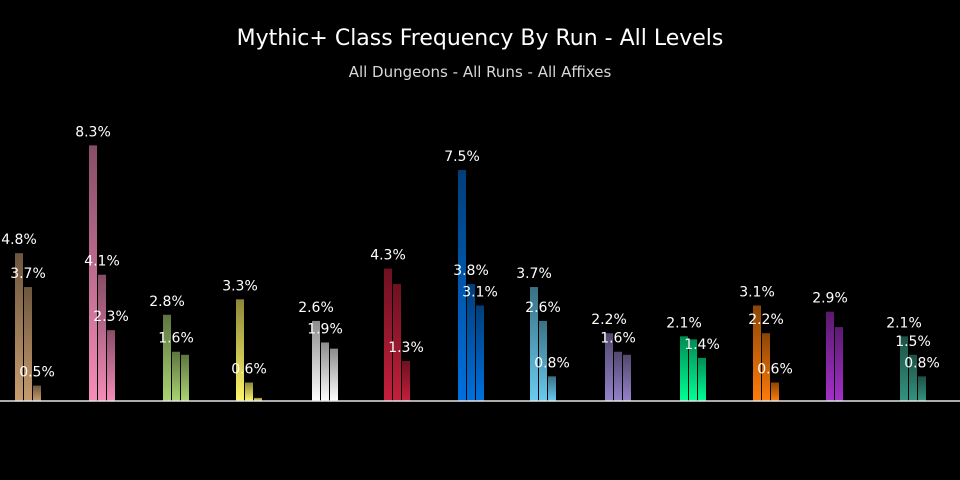 This screenshot has height=480, width=960. What do you see at coordinates (766, 320) in the screenshot?
I see `value-label-11-2: 2.2%` at bounding box center [766, 320].